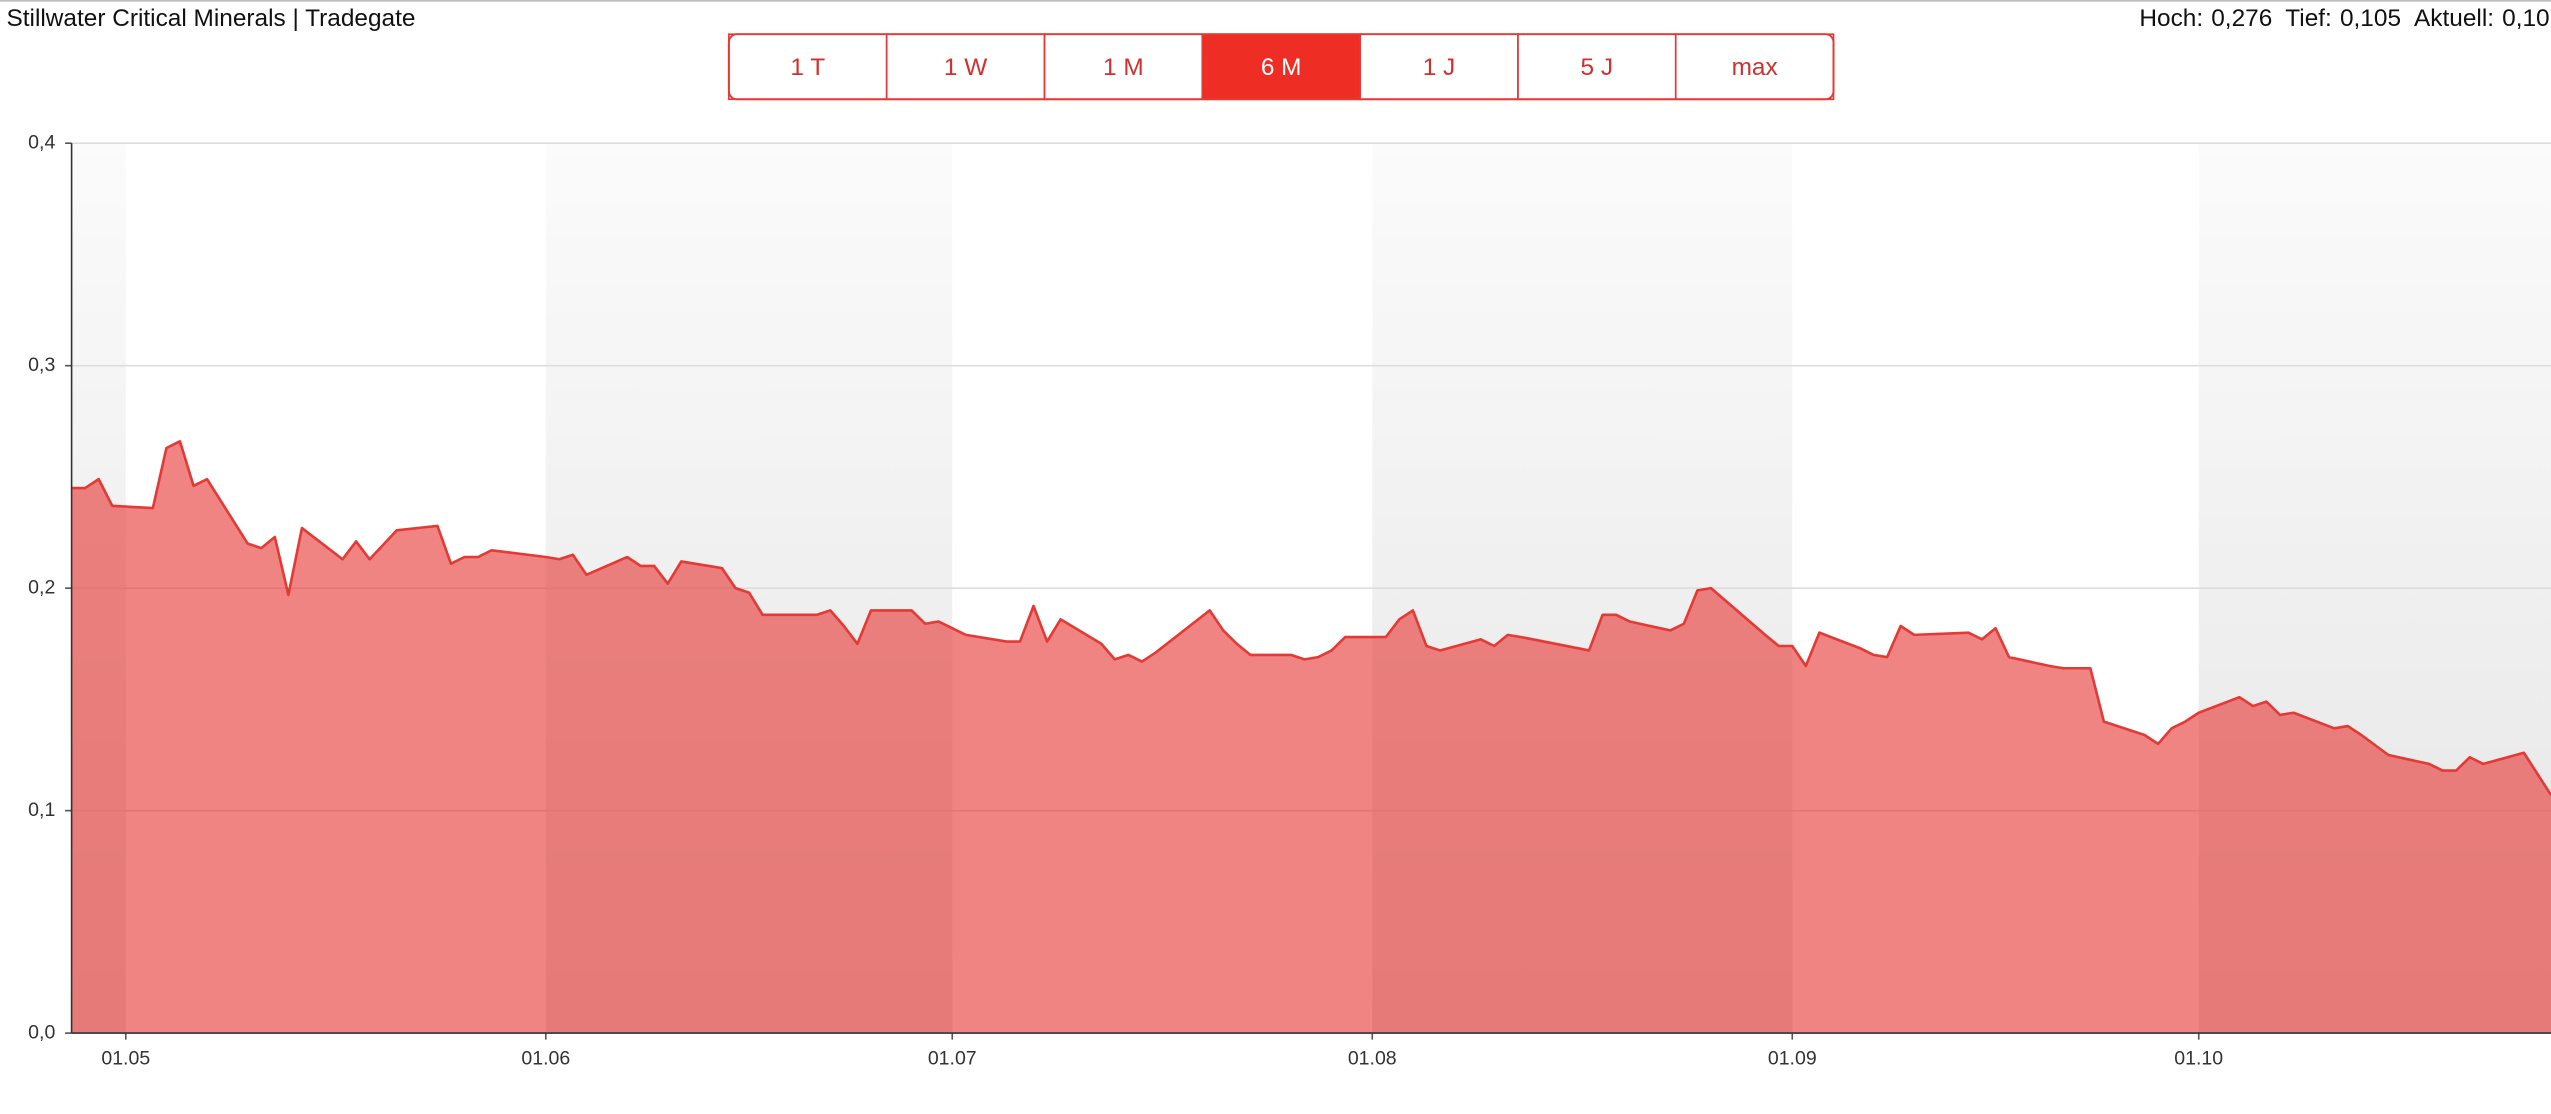  Describe the element at coordinates (2454, 18) in the screenshot. I see `stat-label: Aktuell:` at that location.